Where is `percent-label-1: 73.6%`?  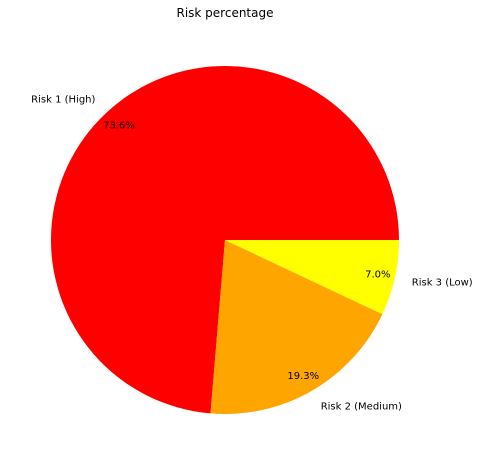
percent-label-1: 73.6% is located at coordinates (119, 125).